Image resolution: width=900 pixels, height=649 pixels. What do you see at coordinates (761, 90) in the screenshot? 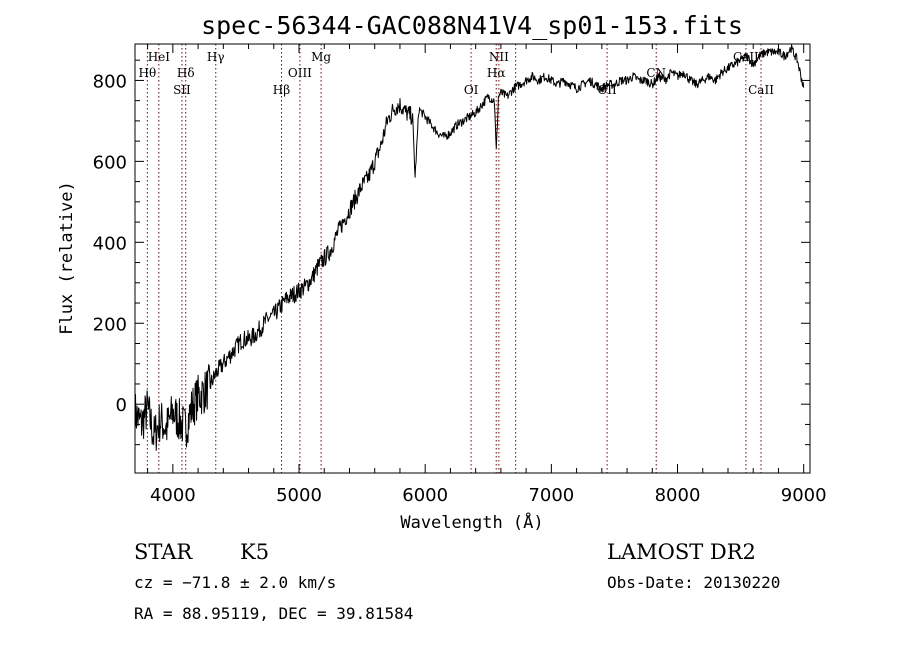
I see `line-label: CaII` at bounding box center [761, 90].